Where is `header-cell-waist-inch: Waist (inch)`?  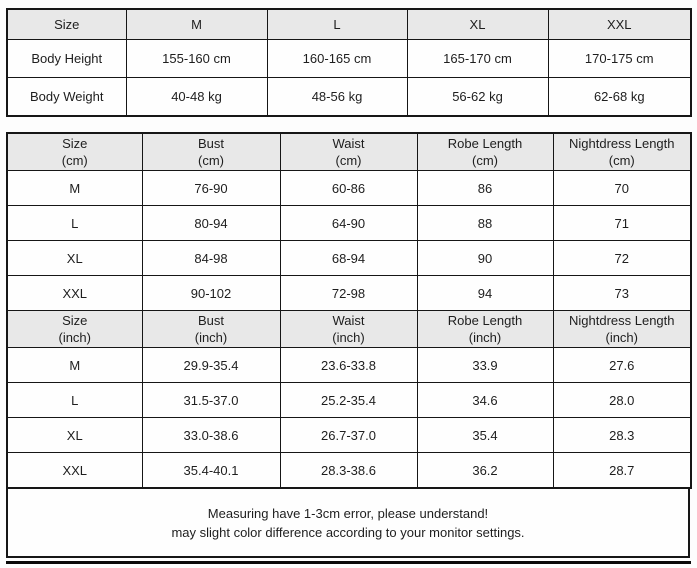 header-cell-waist-inch: Waist (inch) is located at coordinates (348, 329).